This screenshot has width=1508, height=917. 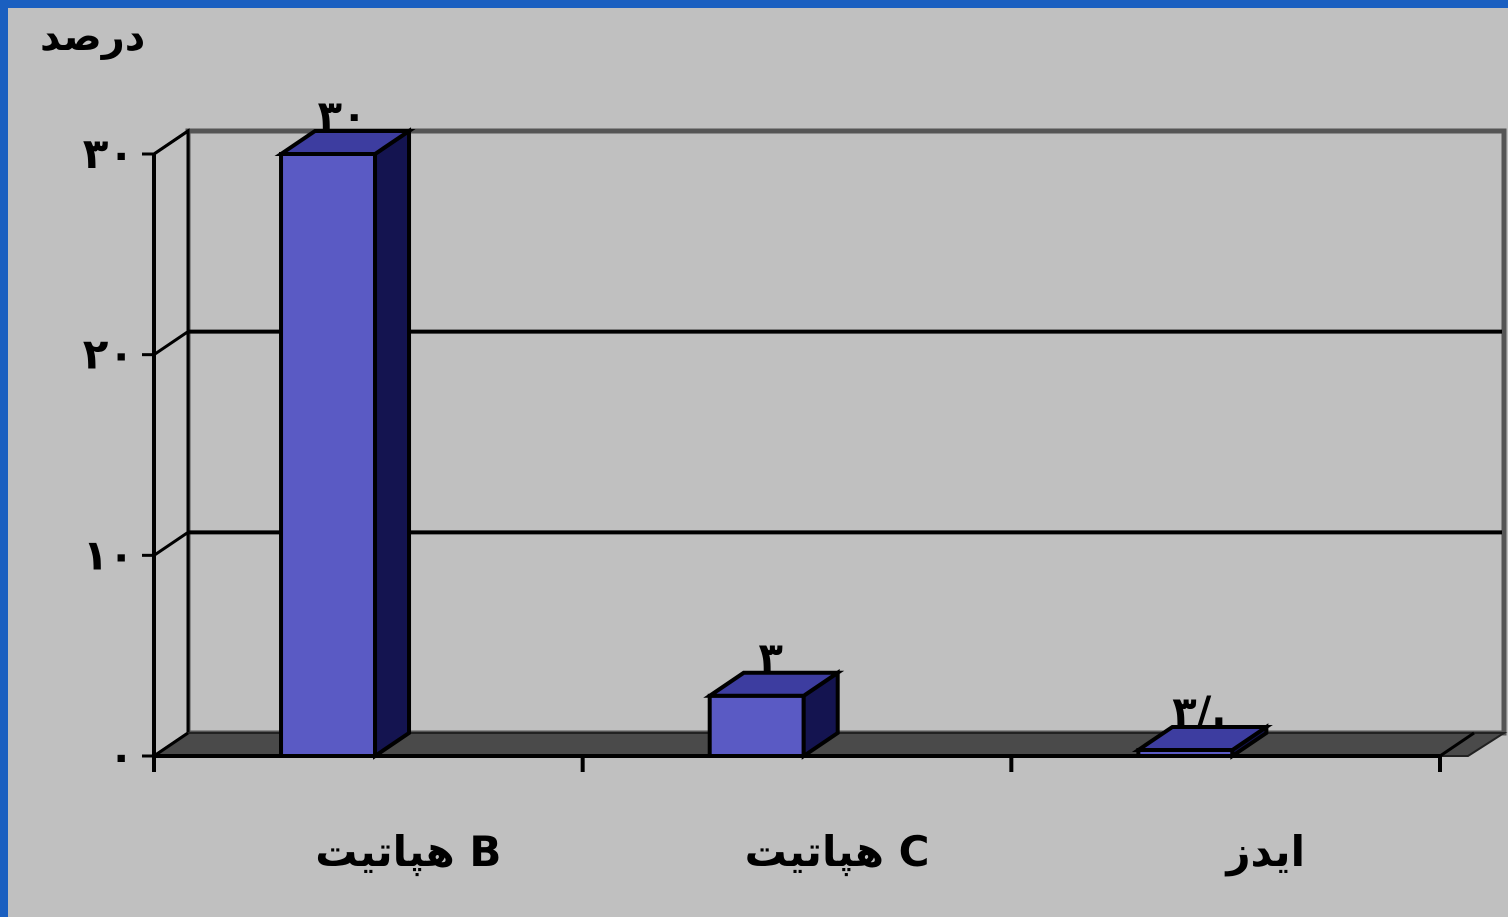 What do you see at coordinates (108, 354) in the screenshot?
I see `y-tick-label: ۲۰` at bounding box center [108, 354].